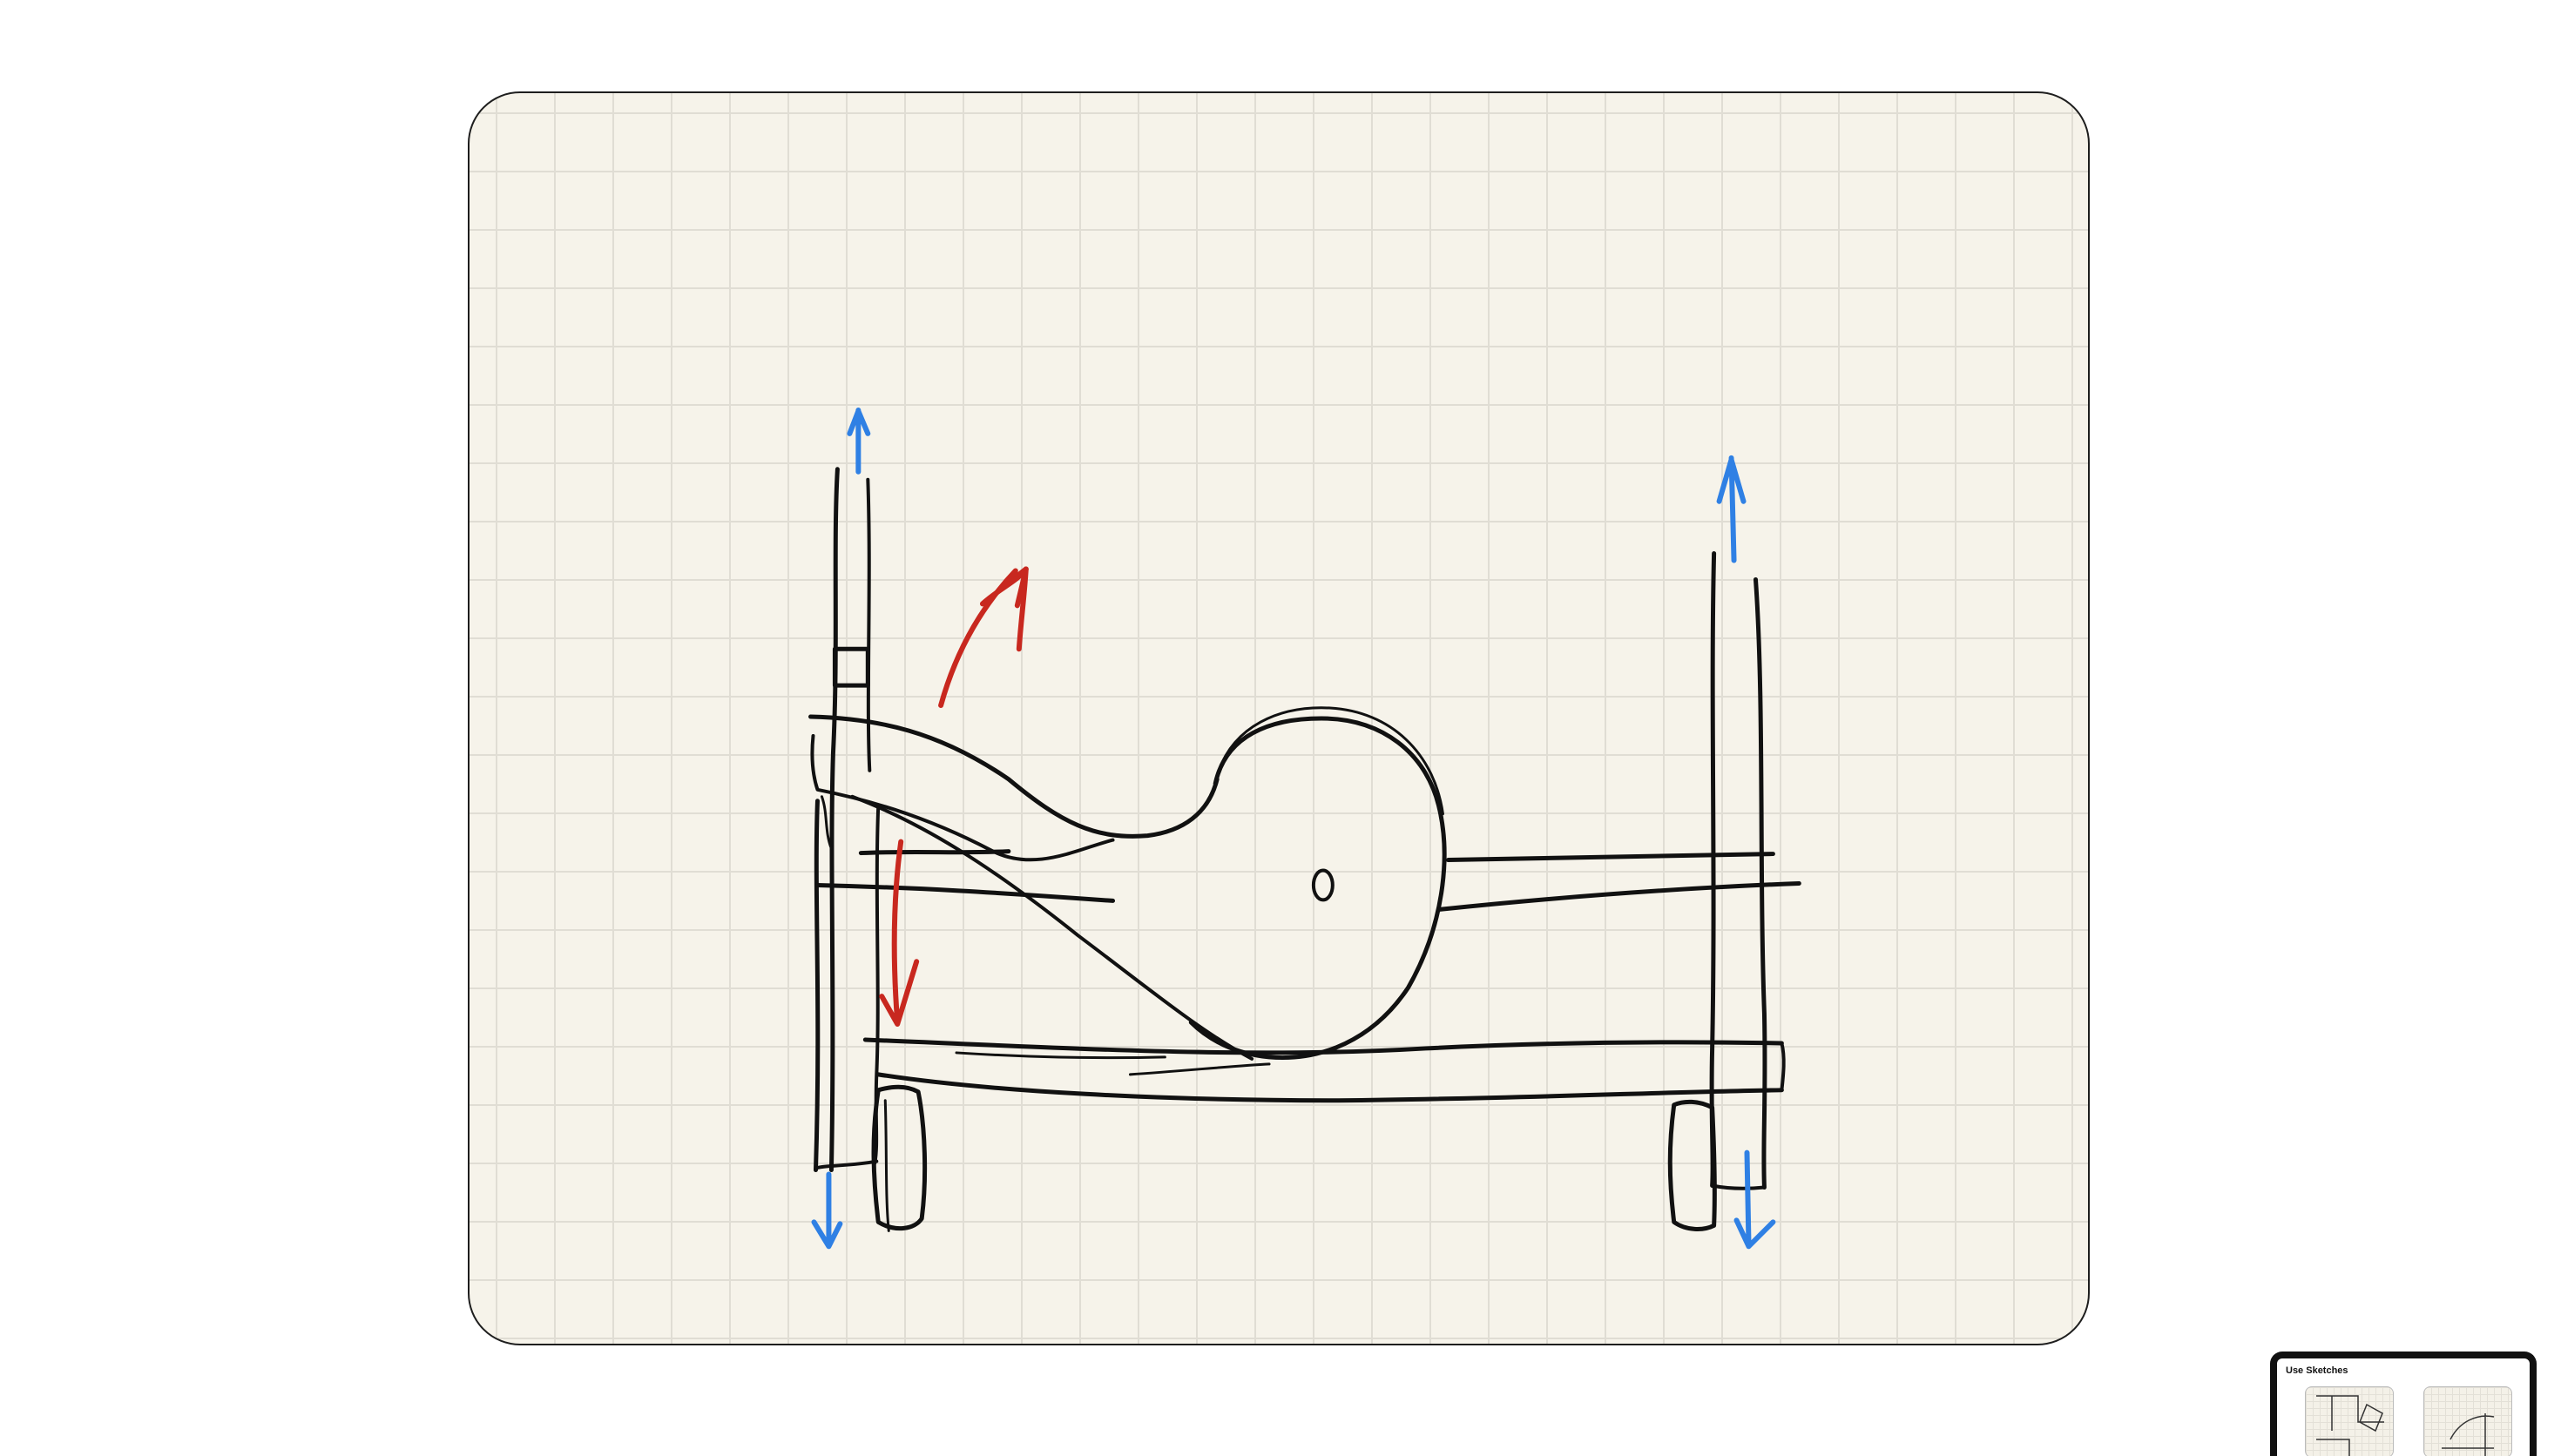 The image size is (2561, 1456). I want to click on sketch-preview-thumbnail: Use Sketches, so click(2403, 1404).